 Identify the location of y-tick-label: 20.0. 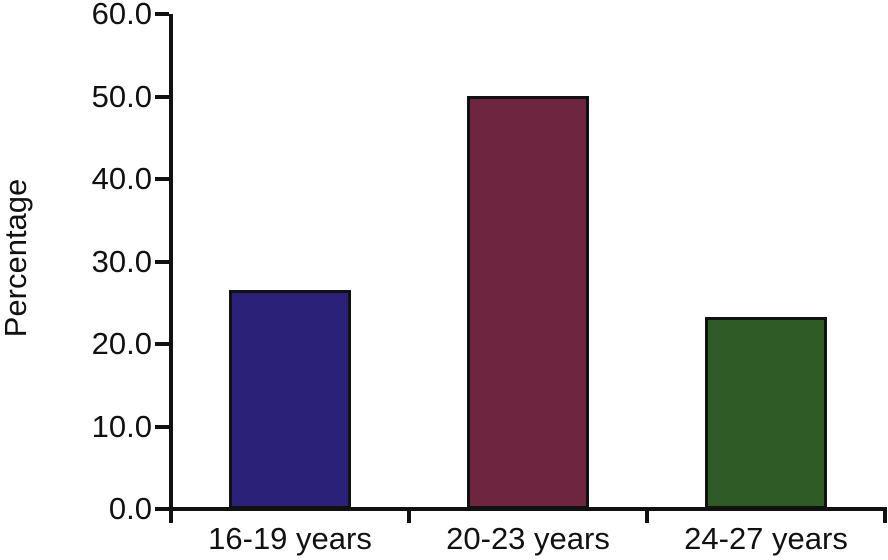
(121, 343).